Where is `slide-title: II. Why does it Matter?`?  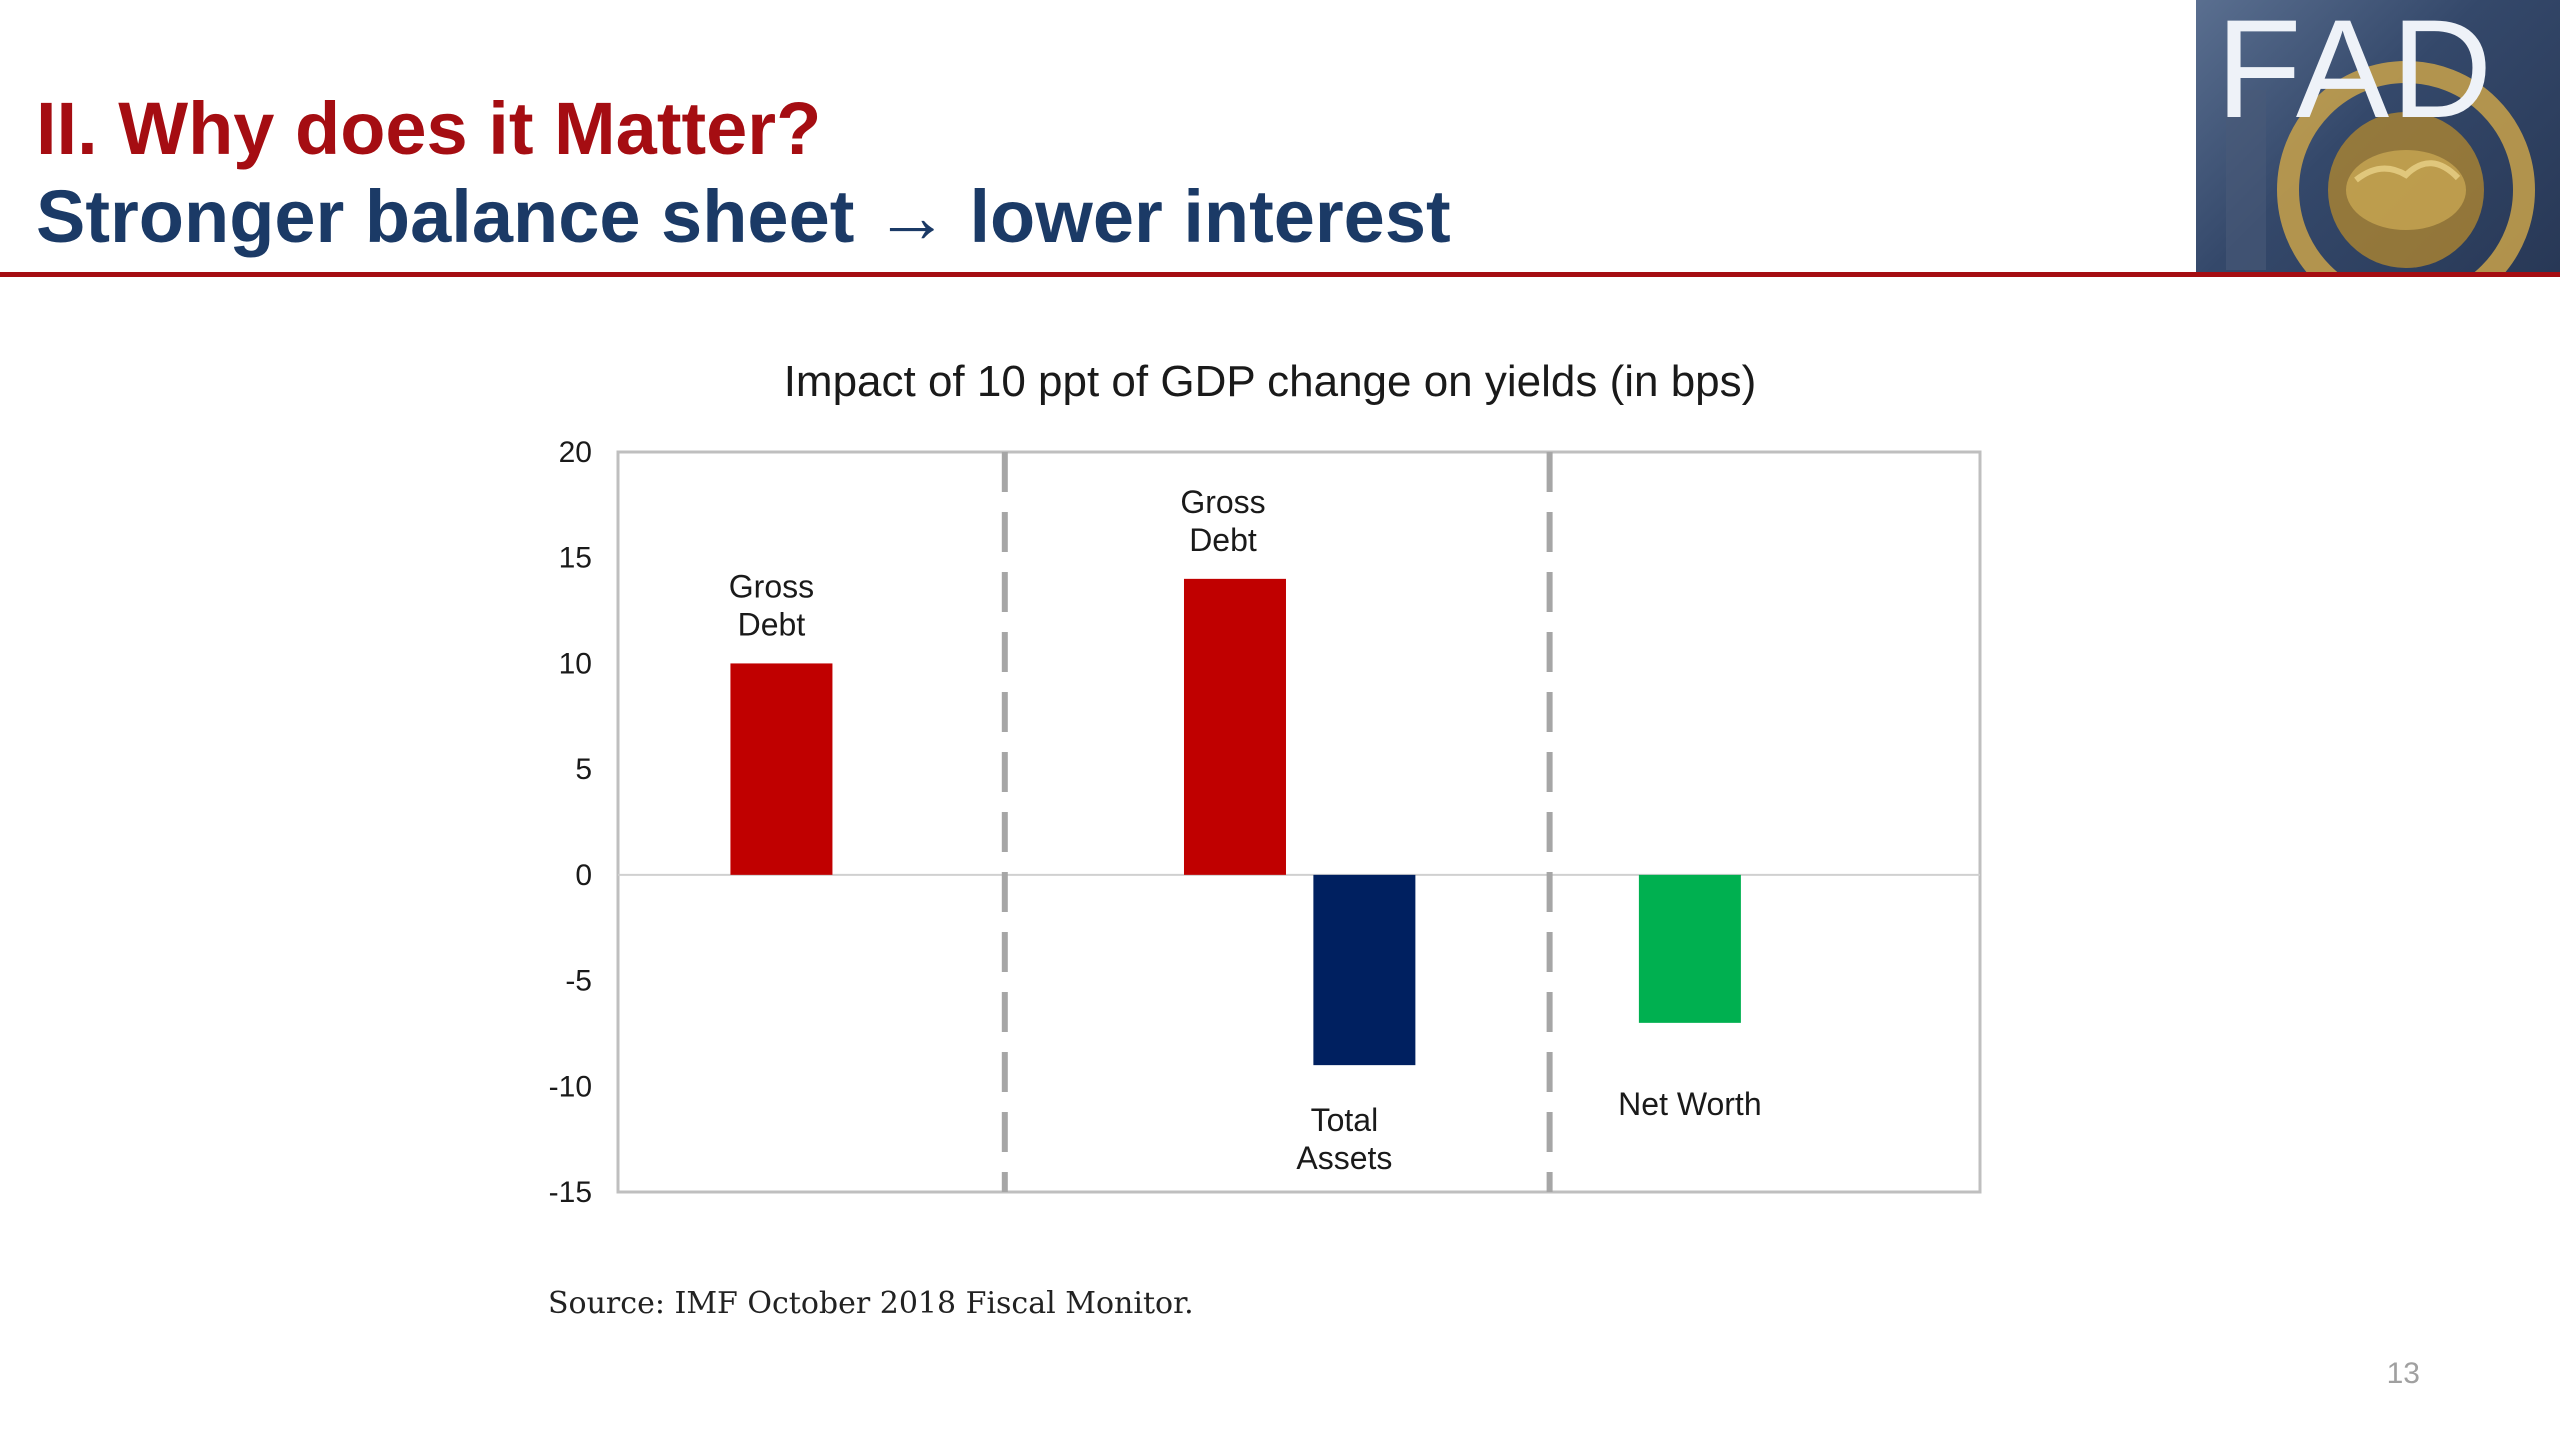
slide-title: II. Why does it Matter? is located at coordinates (429, 128).